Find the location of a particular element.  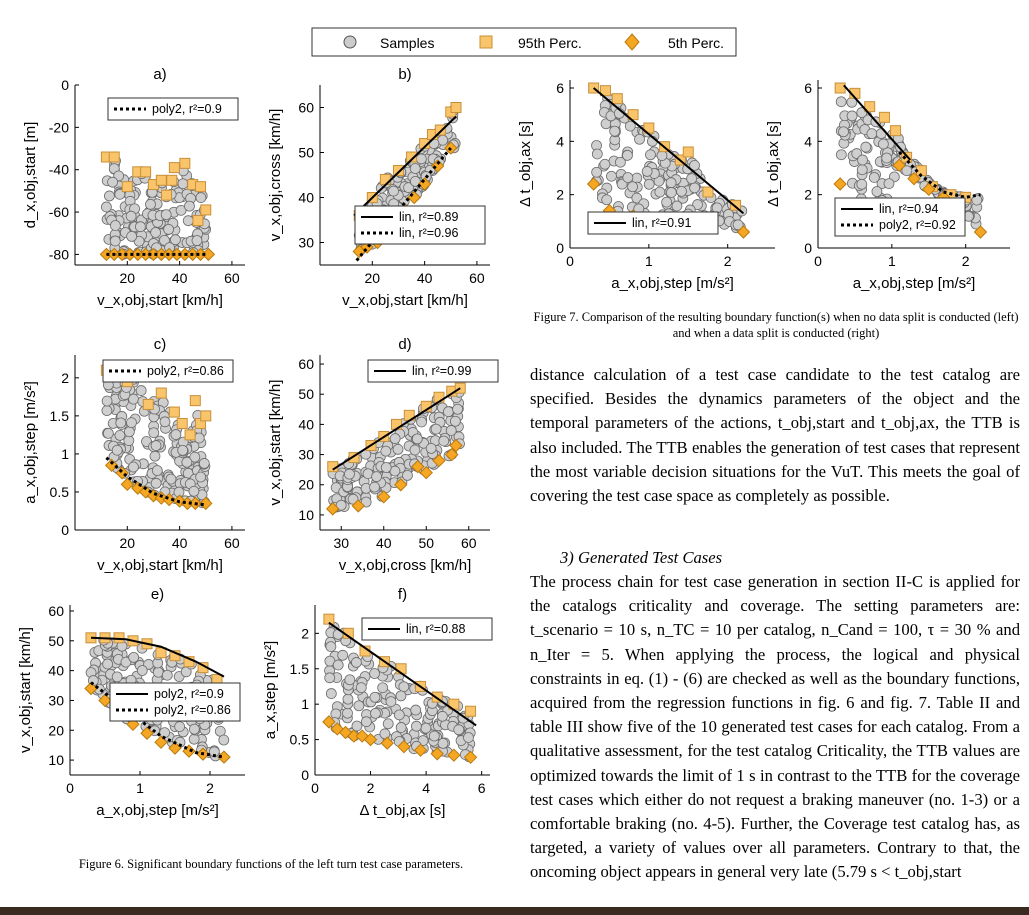

y-tick-label: 0.5 is located at coordinates (300, 740).